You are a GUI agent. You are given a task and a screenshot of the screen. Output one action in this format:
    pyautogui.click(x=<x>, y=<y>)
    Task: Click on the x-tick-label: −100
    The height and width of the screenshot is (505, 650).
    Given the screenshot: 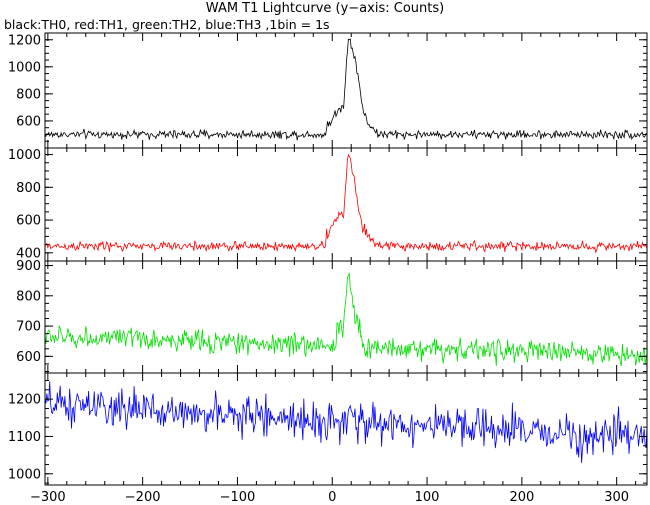 What is the action you would take?
    pyautogui.click(x=238, y=497)
    